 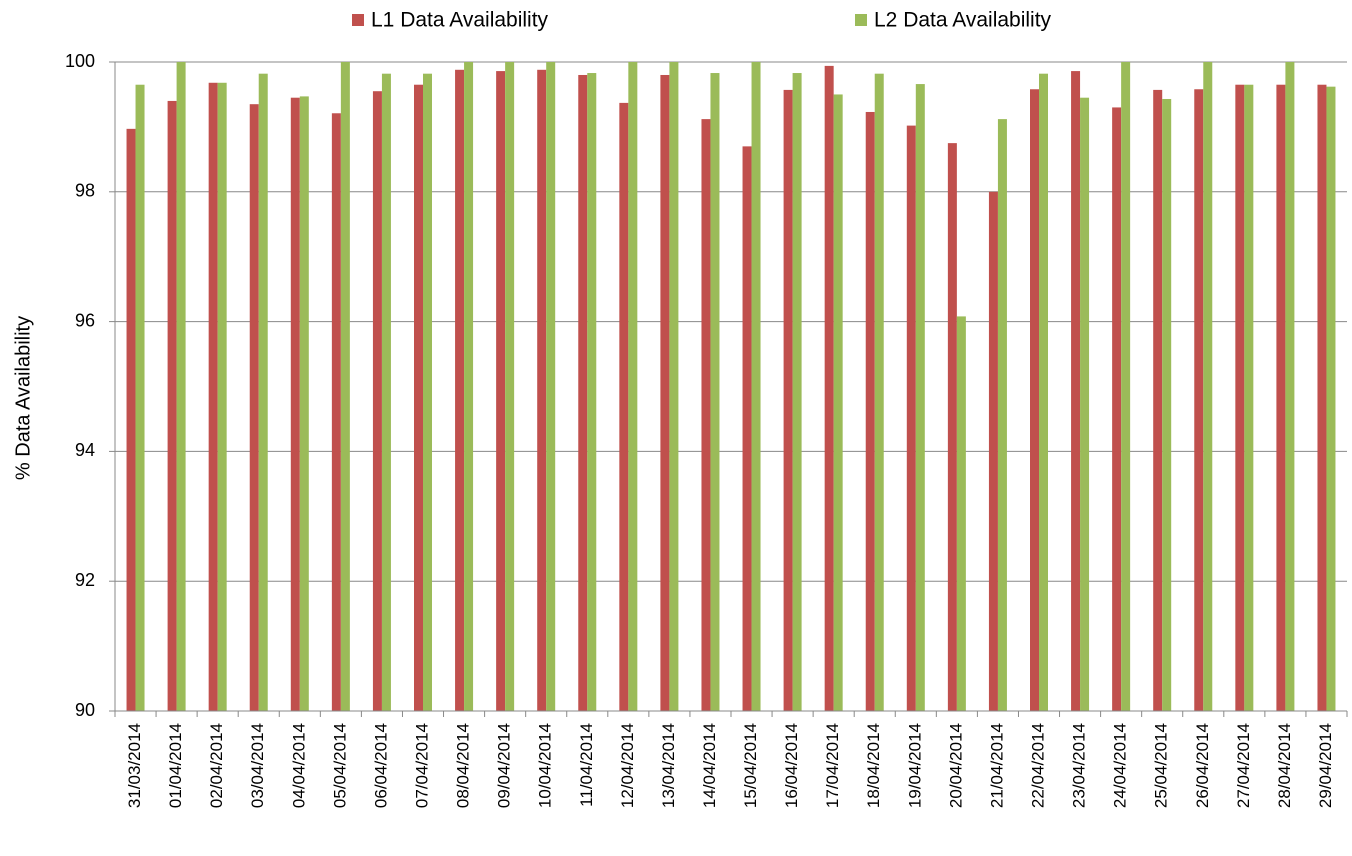 I want to click on y-axis-label: % Data Availability, so click(x=23, y=398).